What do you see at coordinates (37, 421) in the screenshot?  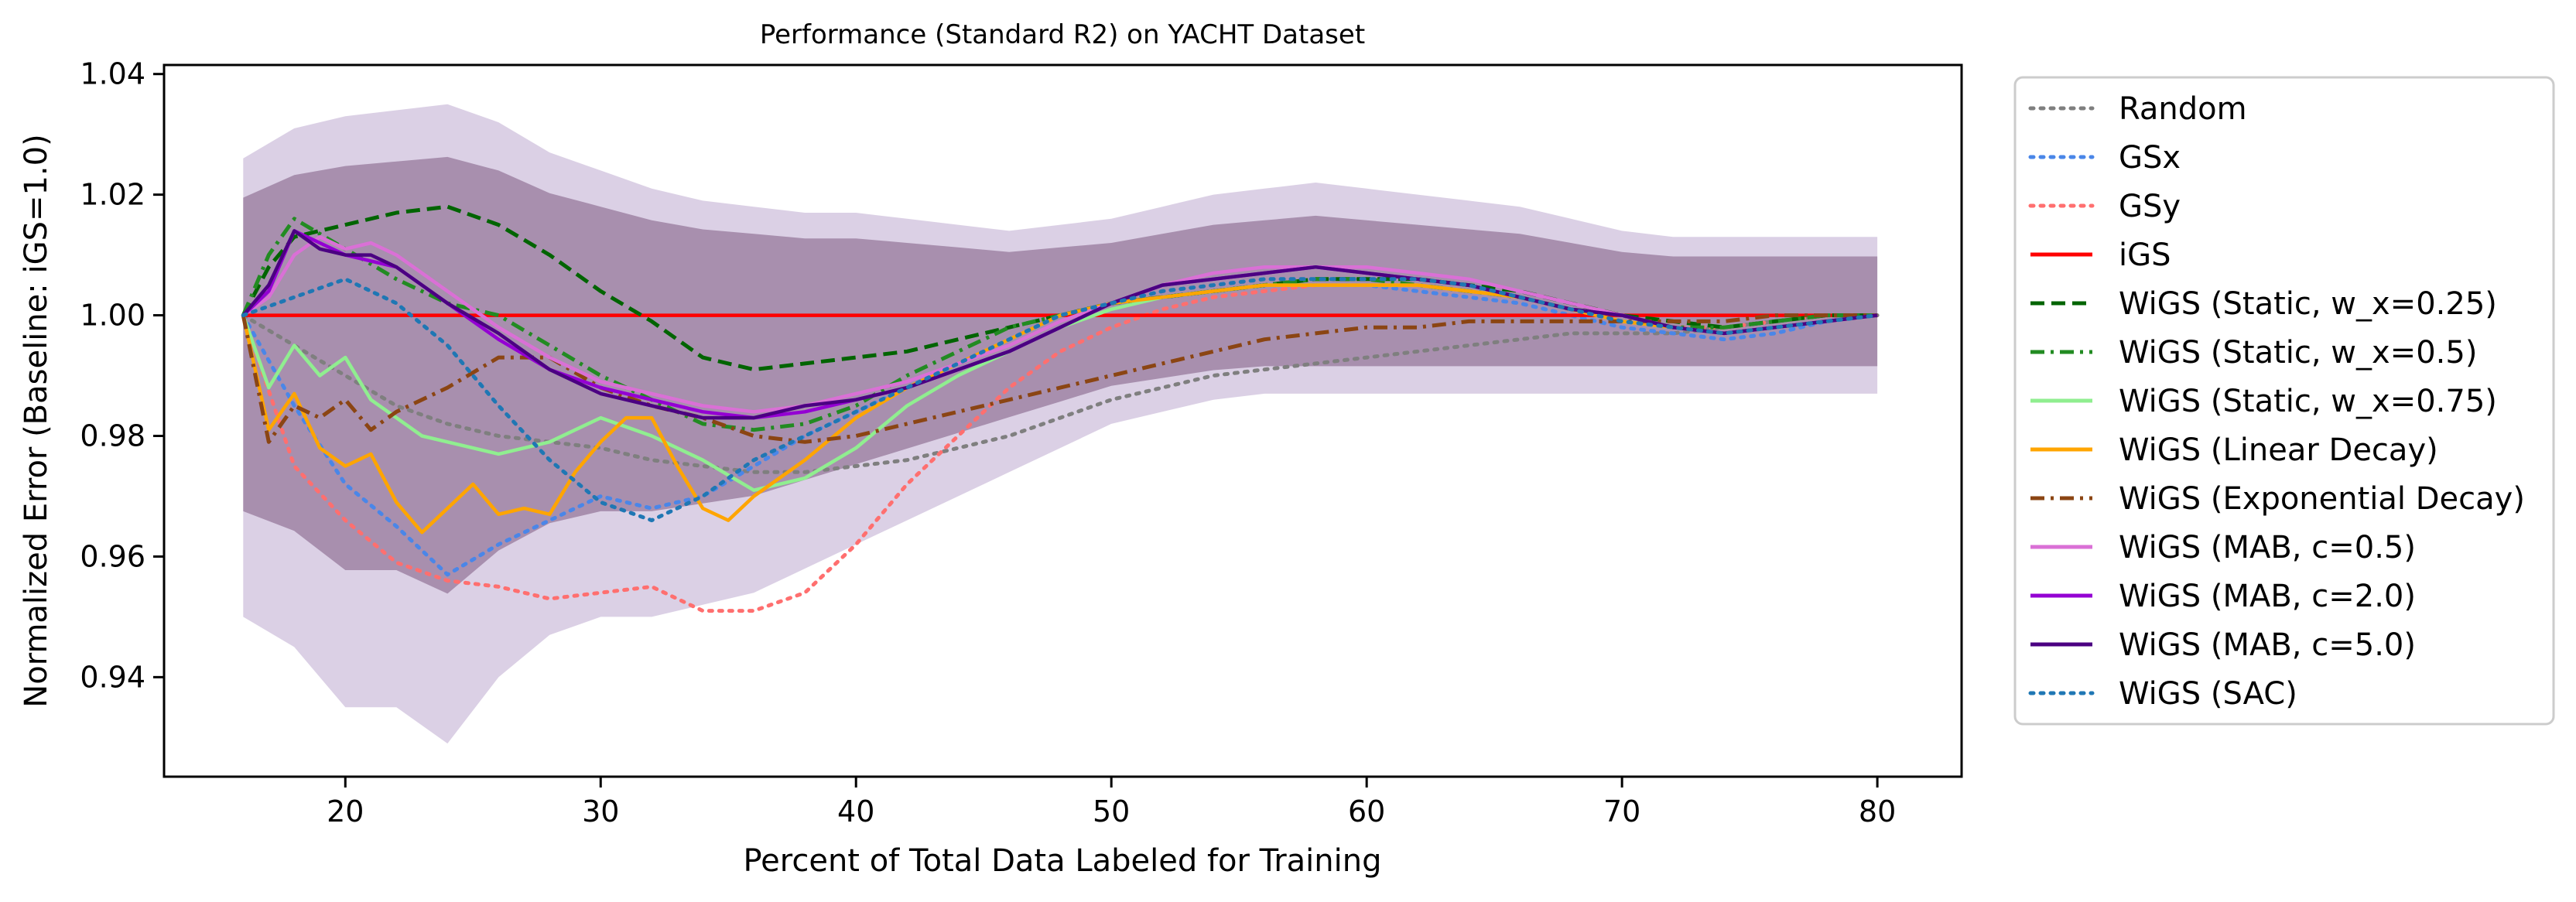 I see `y-axis-title: Normalized Error (Baseline: iGS=1.0)` at bounding box center [37, 421].